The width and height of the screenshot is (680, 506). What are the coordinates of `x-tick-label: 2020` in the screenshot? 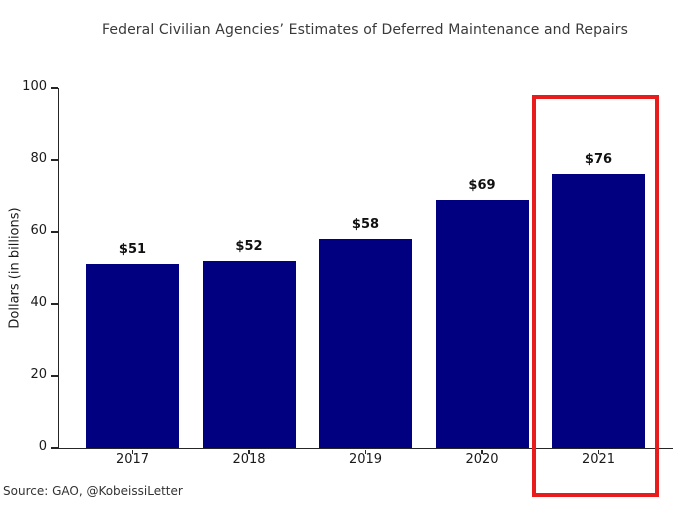 It's located at (482, 459).